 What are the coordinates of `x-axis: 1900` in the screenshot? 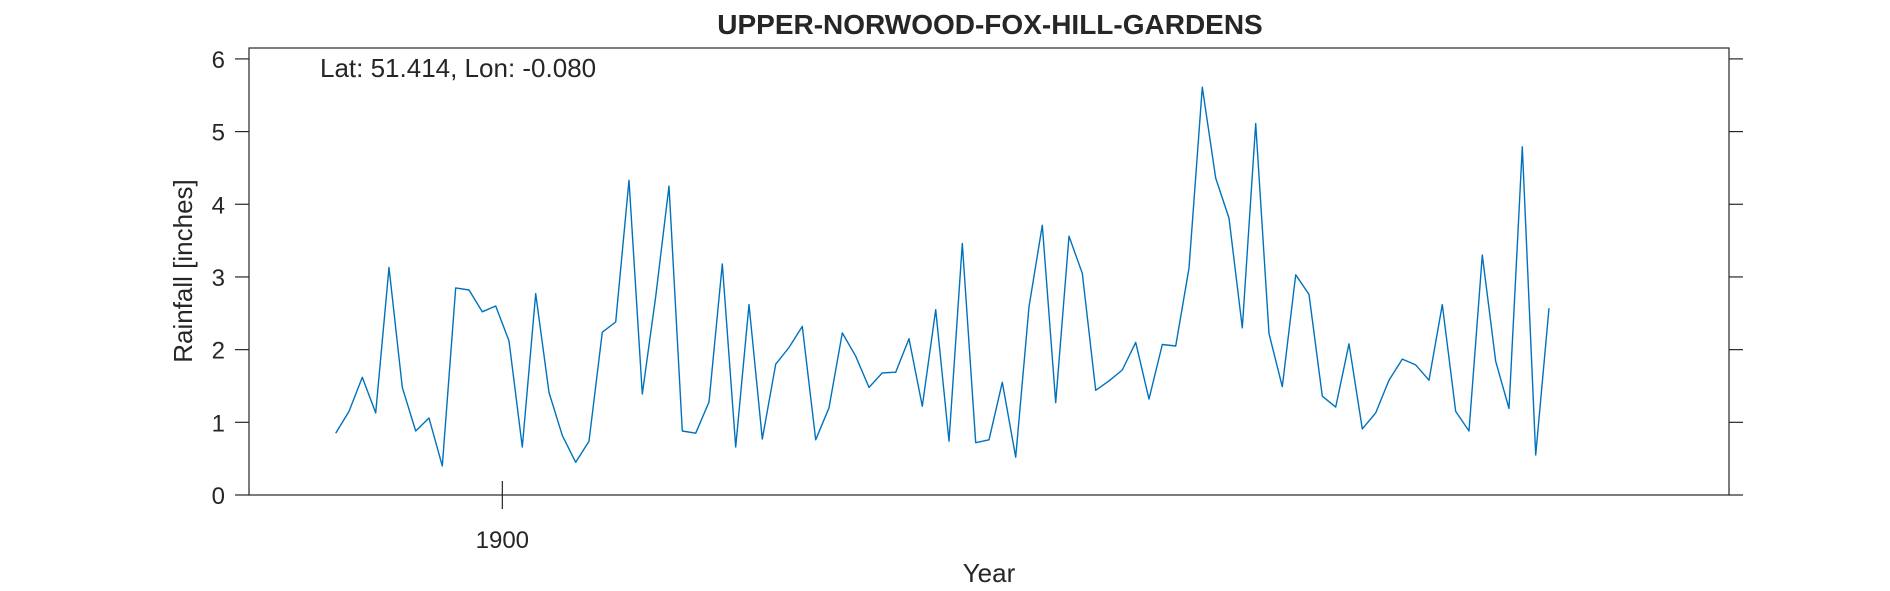 It's located at (502, 517).